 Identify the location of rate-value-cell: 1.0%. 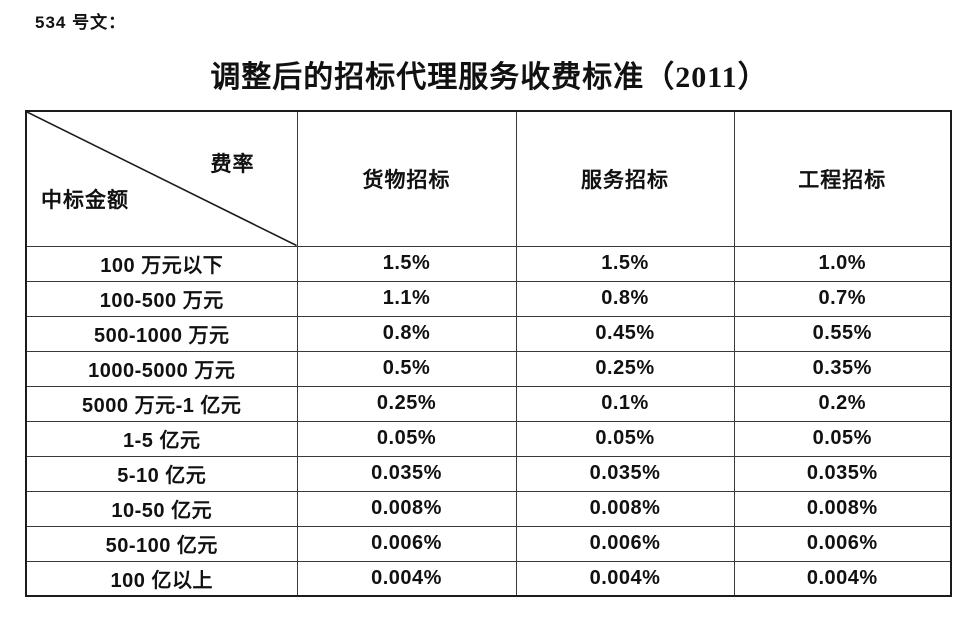
(842, 263).